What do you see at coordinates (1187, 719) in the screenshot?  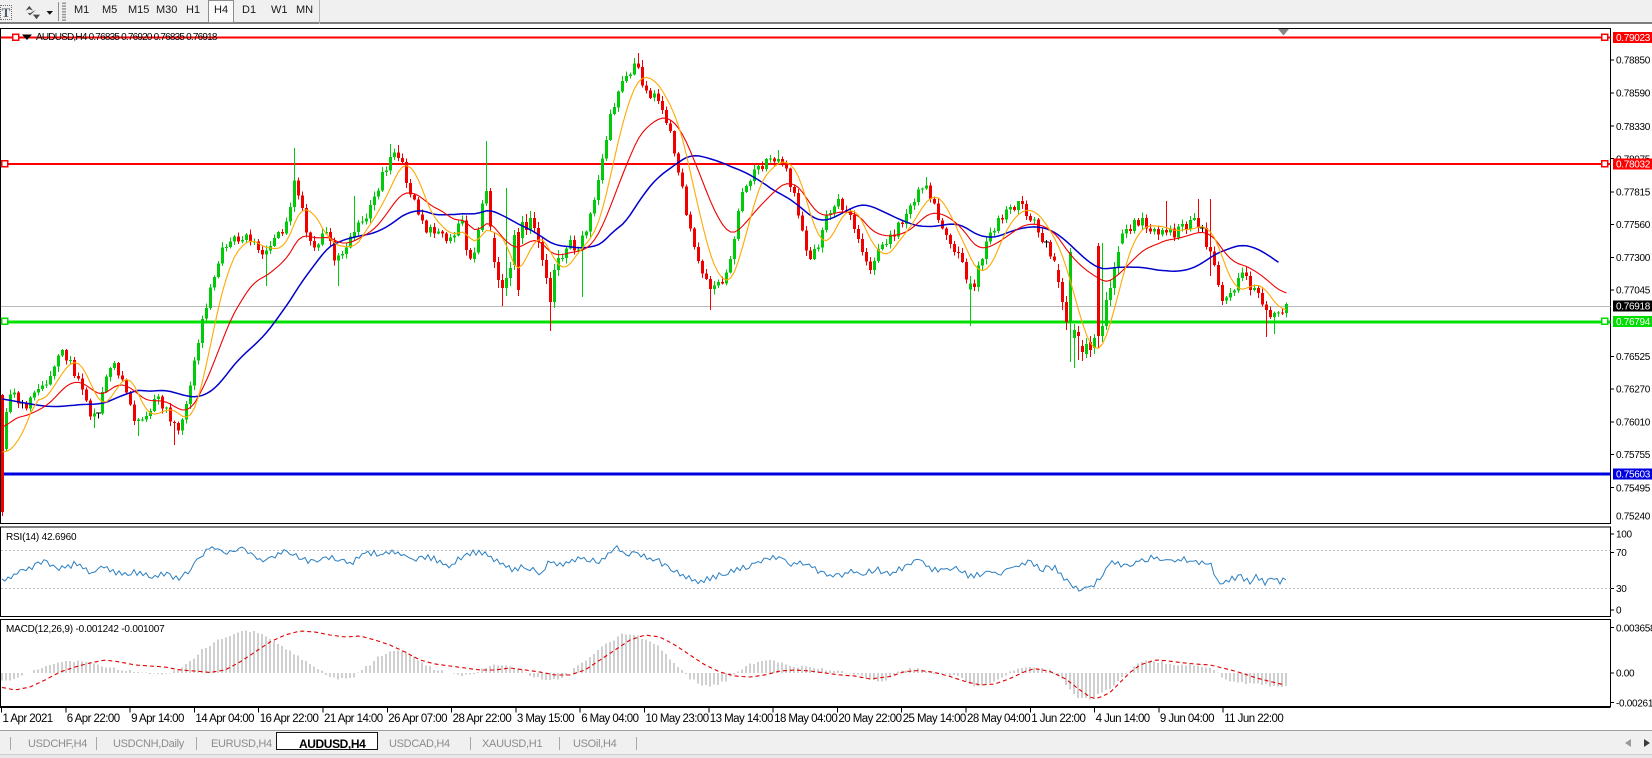 I see `svg-text: 9 Jun 04:00` at bounding box center [1187, 719].